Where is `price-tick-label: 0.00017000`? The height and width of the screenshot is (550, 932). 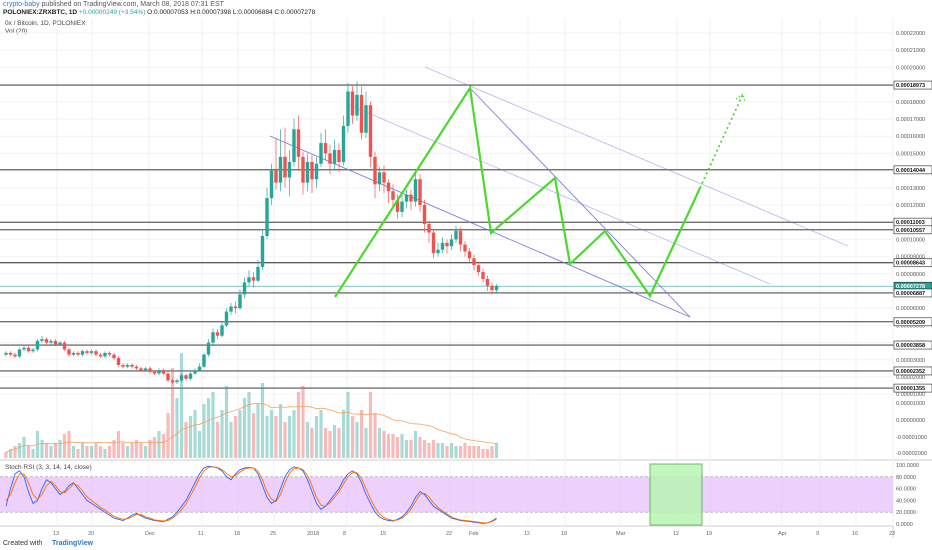
price-tick-label: 0.00017000 is located at coordinates (910, 120).